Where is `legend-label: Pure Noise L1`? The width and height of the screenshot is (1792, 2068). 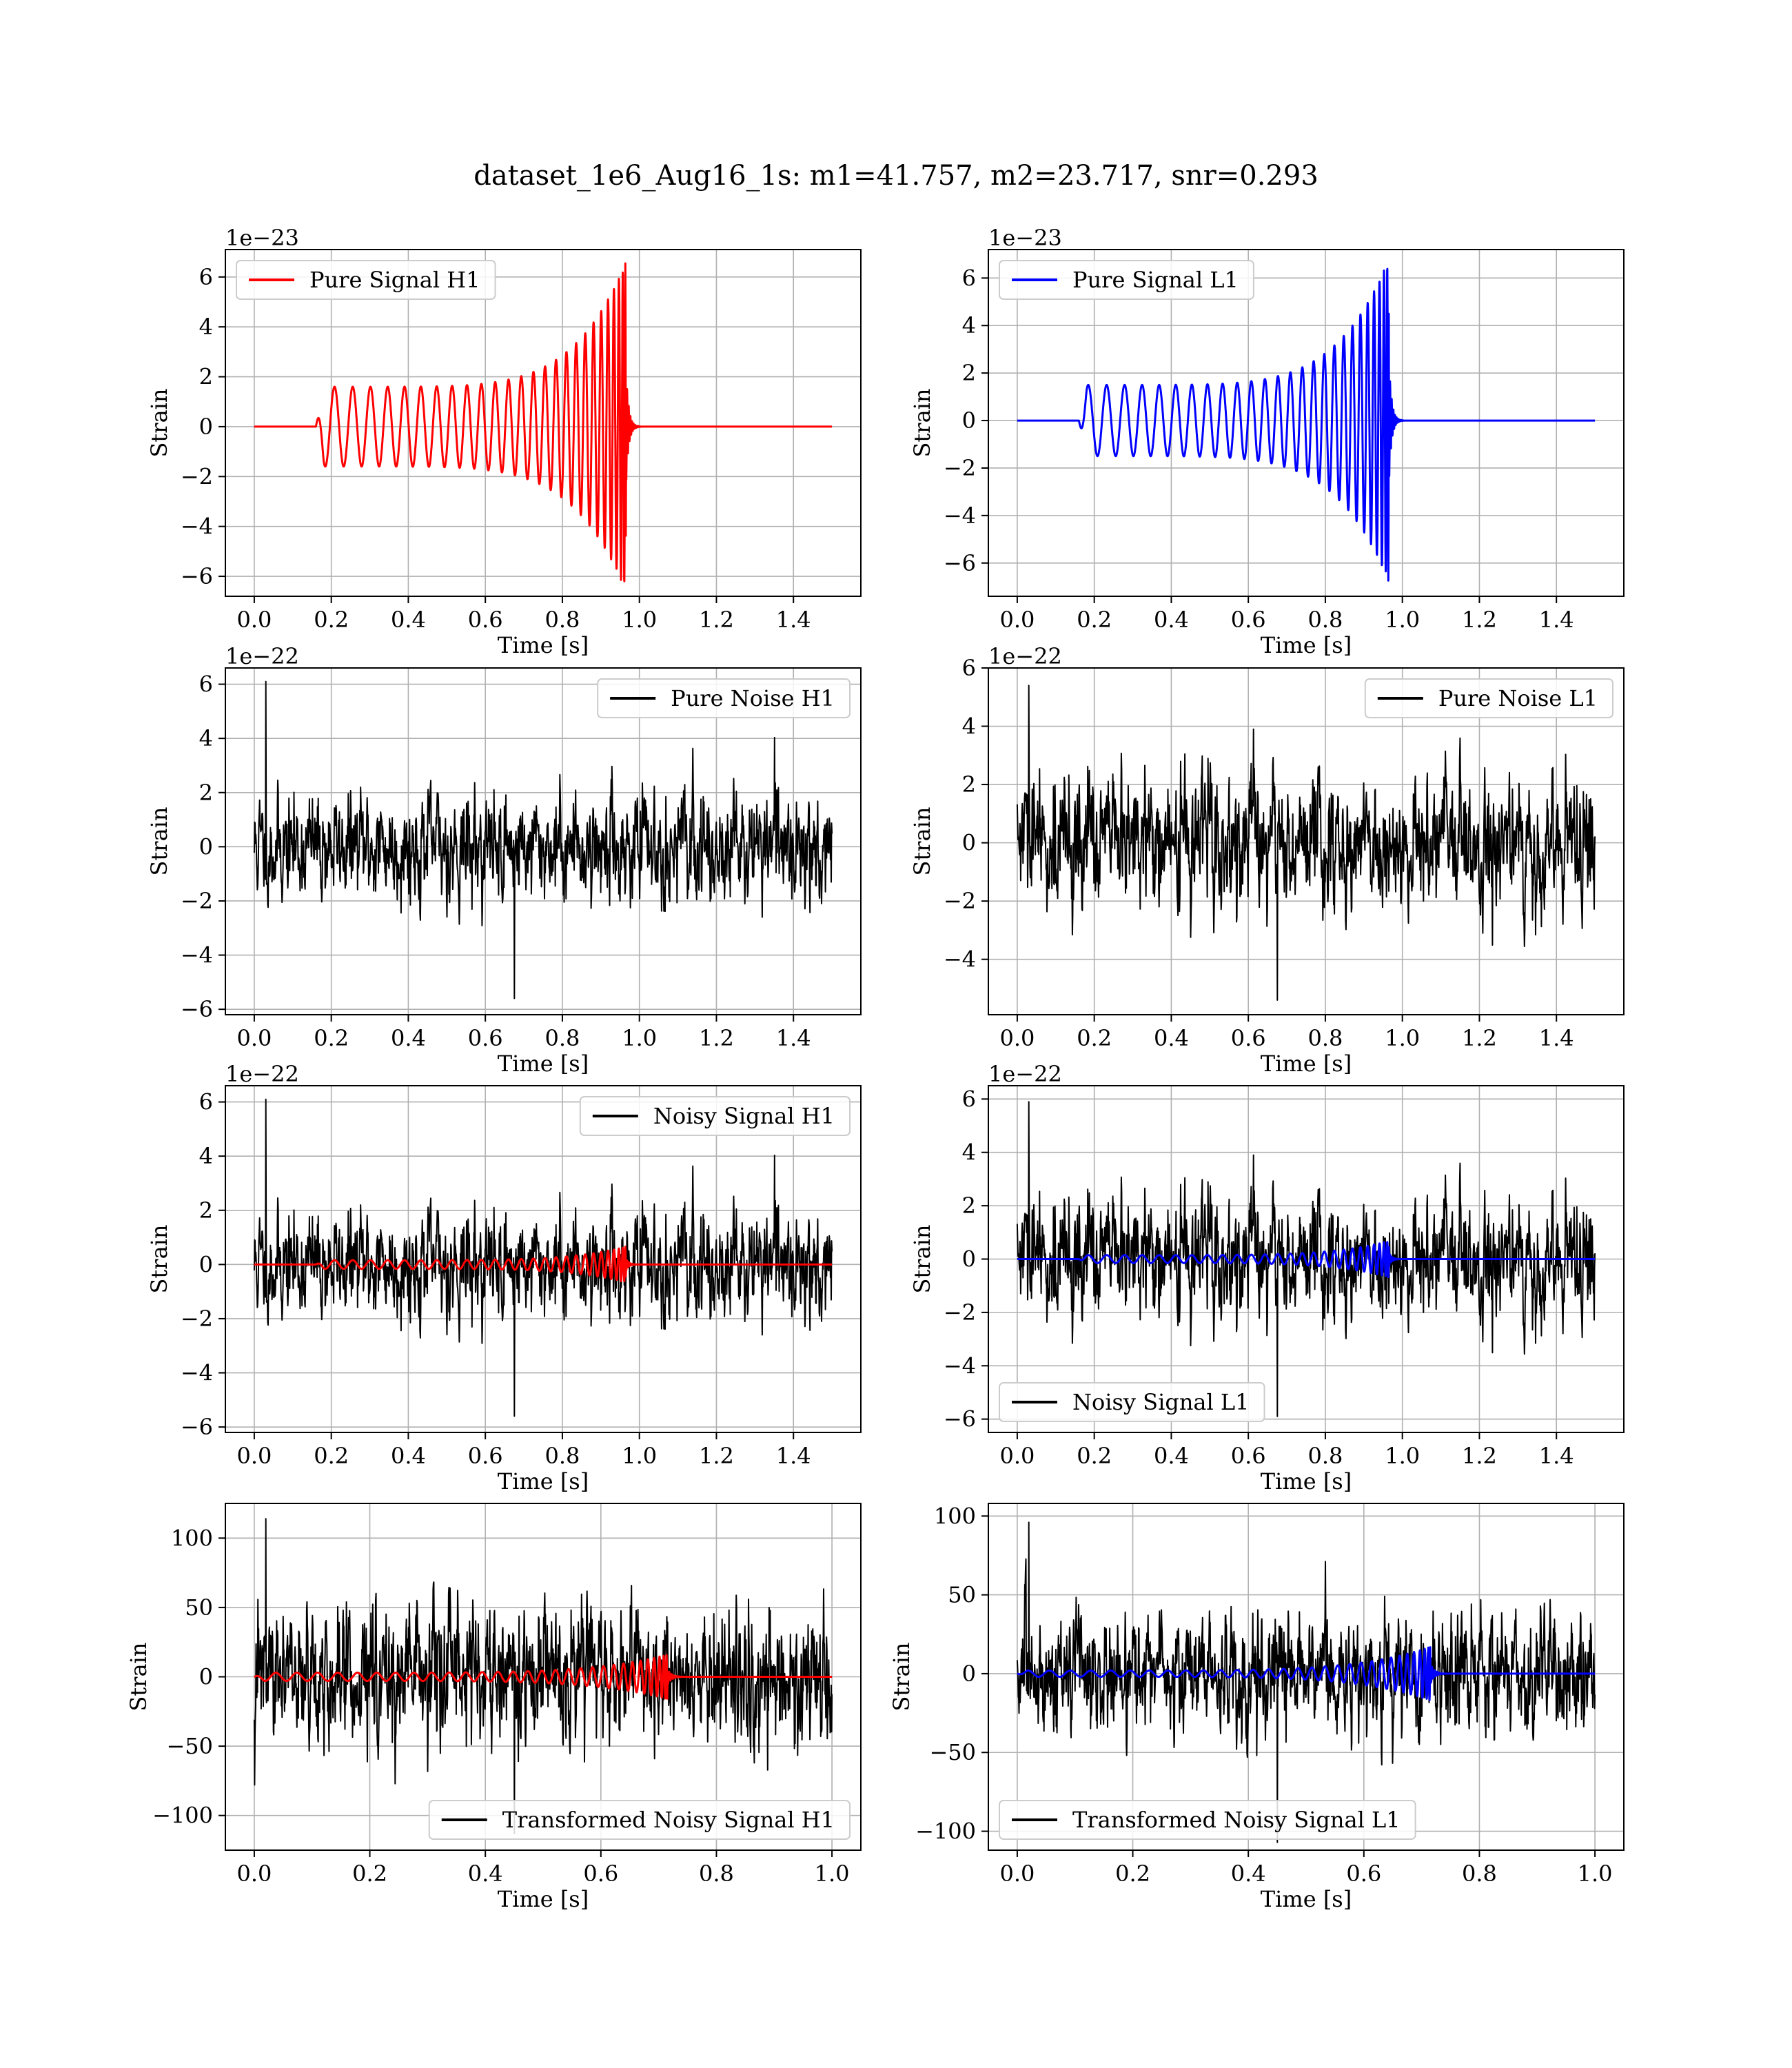 legend-label: Pure Noise L1 is located at coordinates (1518, 698).